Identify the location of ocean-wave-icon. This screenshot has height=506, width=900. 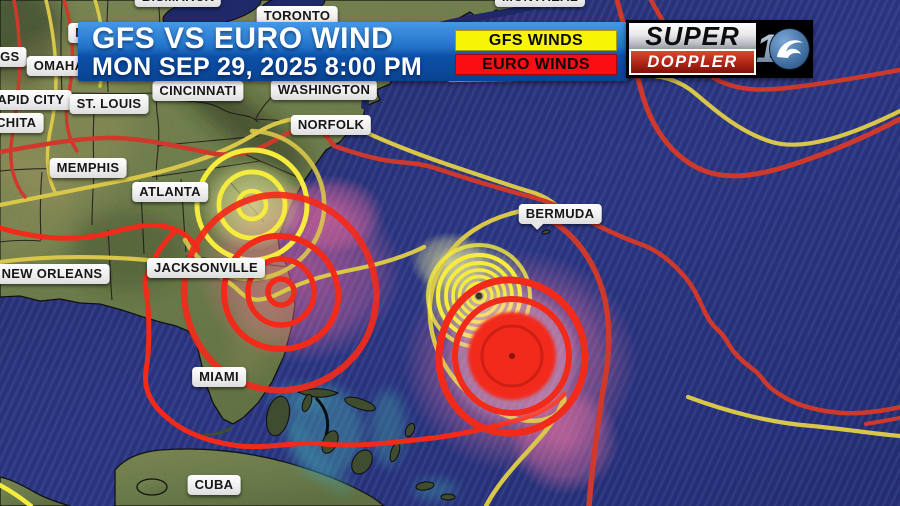
(789, 49).